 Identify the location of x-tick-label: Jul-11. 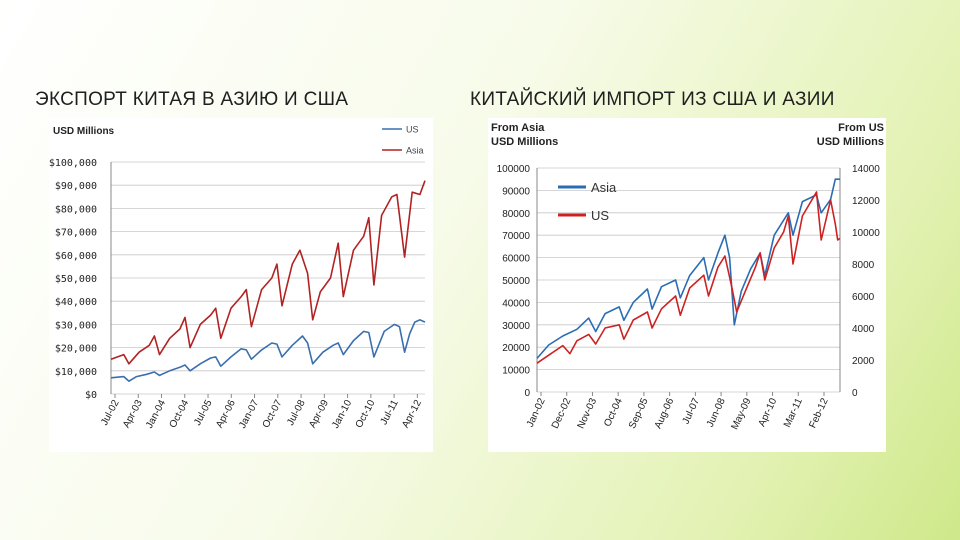
(390, 412).